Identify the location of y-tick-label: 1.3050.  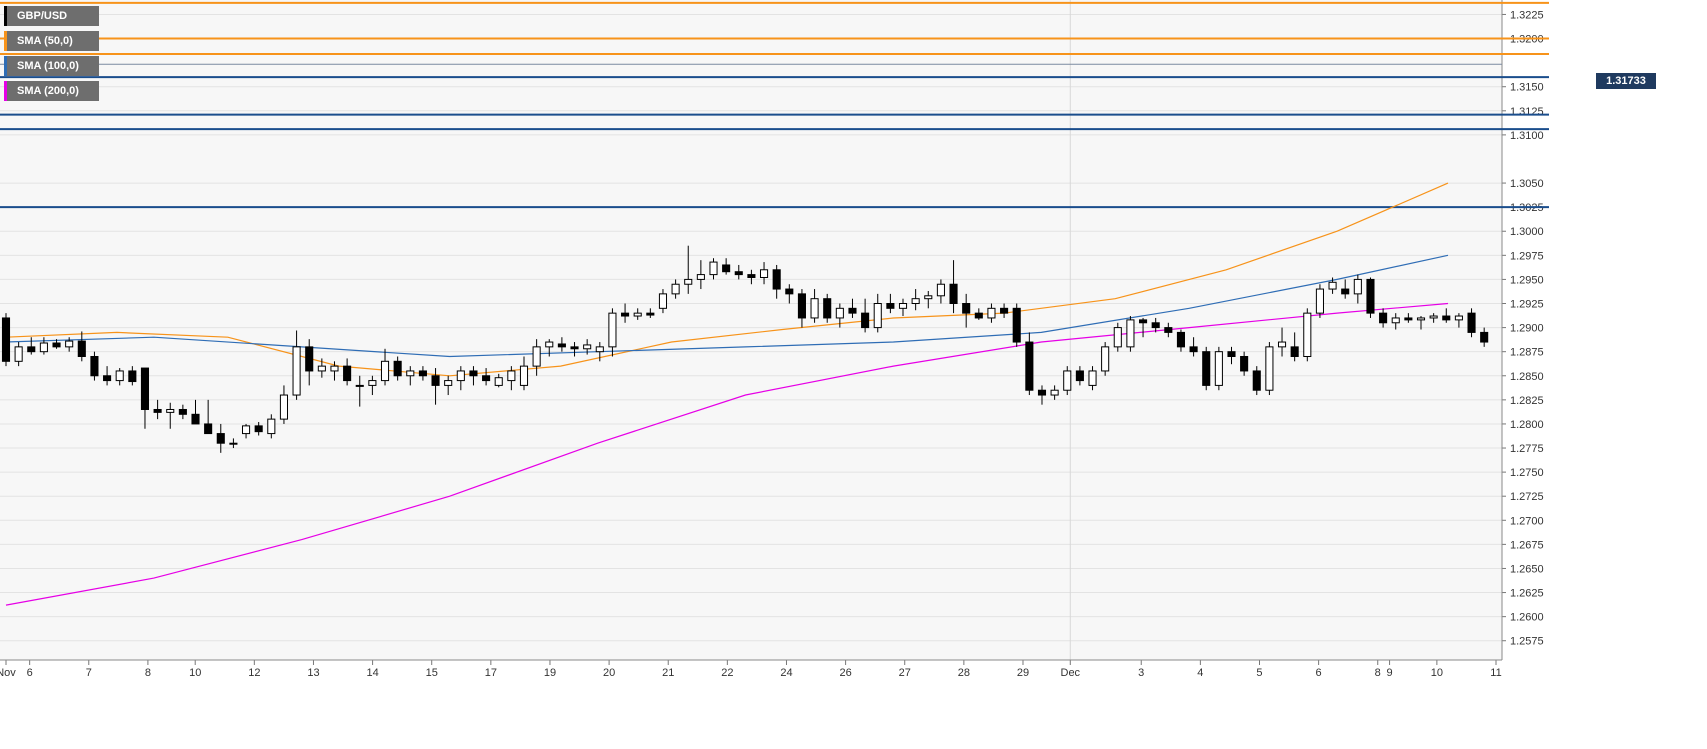
(1527, 184).